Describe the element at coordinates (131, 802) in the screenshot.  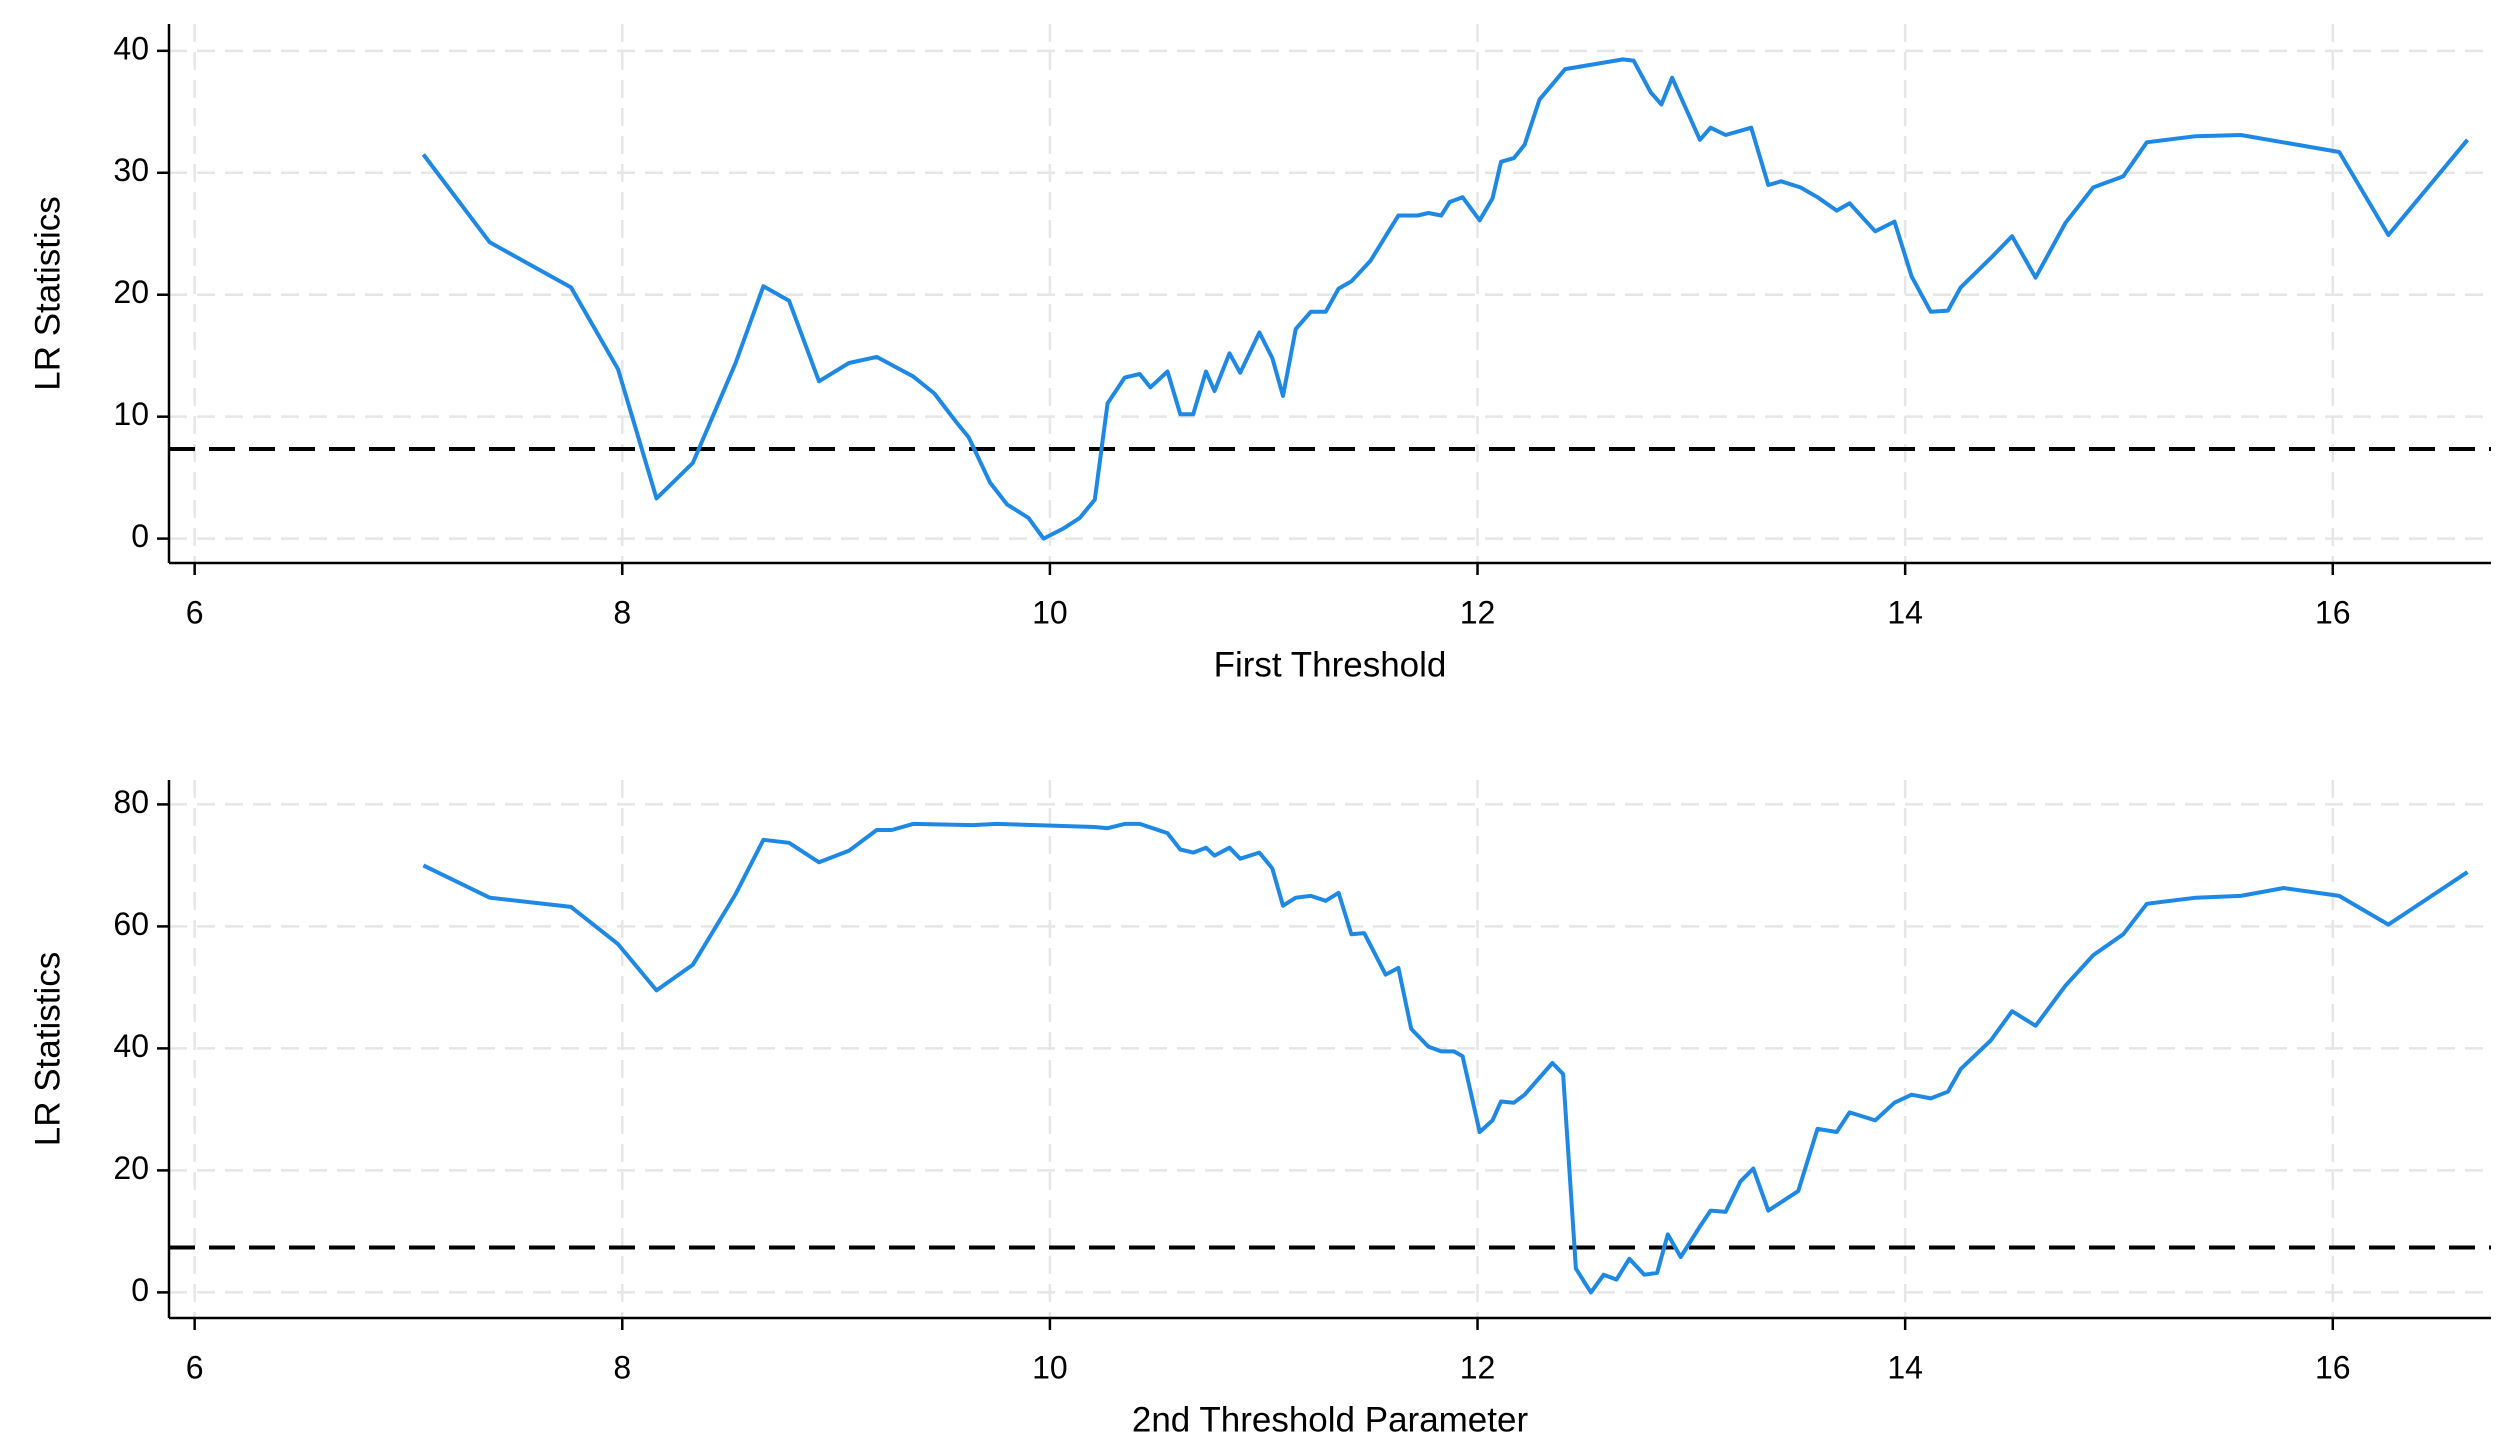
I see `y-tick-label: 80` at that location.